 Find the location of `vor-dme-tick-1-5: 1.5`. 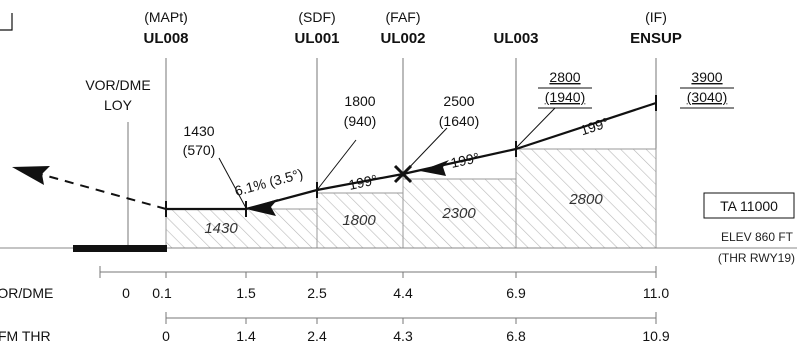

vor-dme-tick-1-5: 1.5 is located at coordinates (246, 293).